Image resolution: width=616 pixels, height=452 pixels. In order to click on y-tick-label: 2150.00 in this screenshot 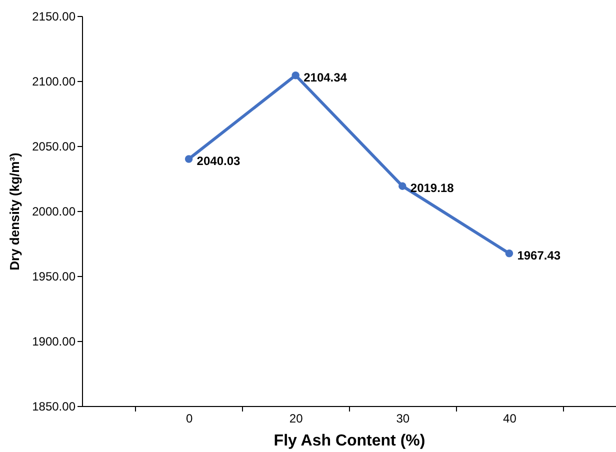, I will do `click(54, 17)`.